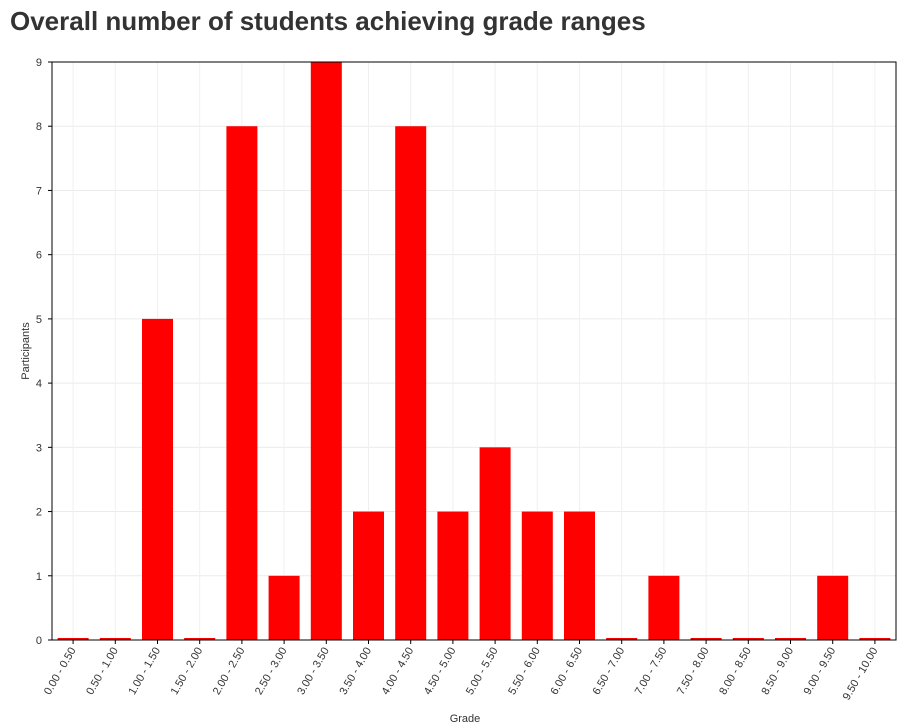 This screenshot has width=910, height=727. I want to click on x-tick-label: 7.50 - 8.00, so click(693, 672).